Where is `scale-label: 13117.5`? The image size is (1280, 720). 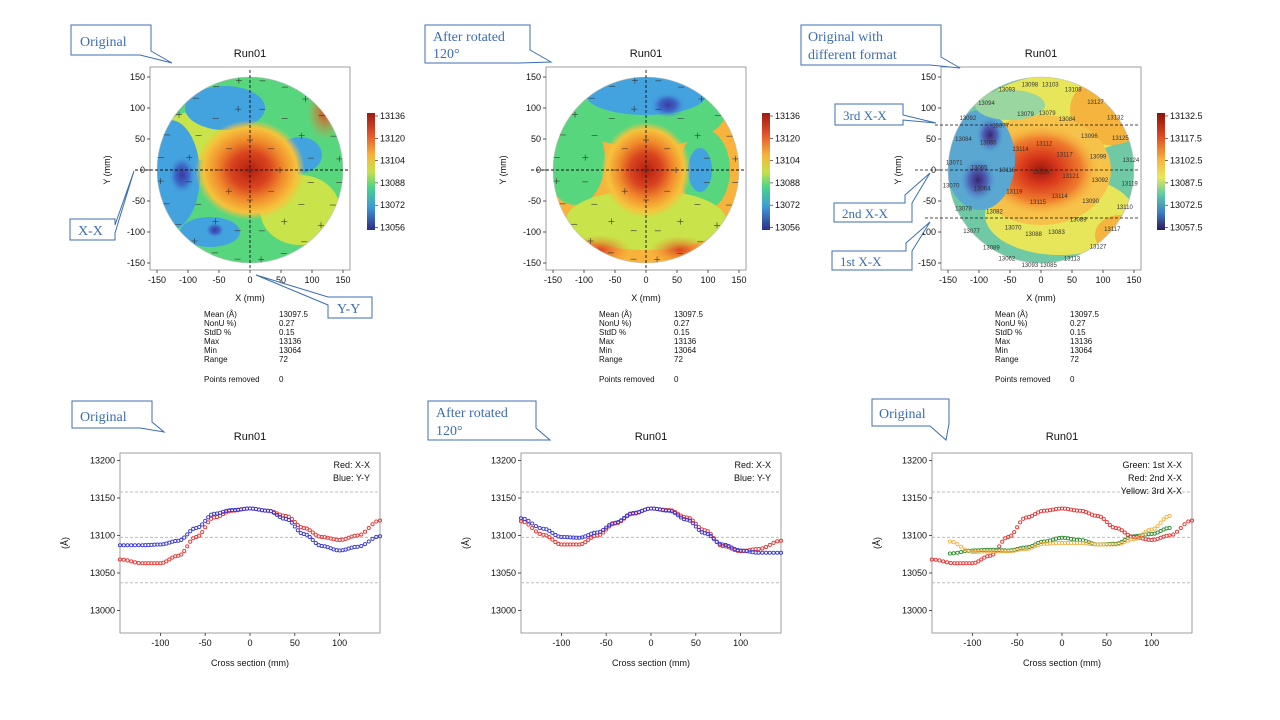 scale-label: 13117.5 is located at coordinates (1186, 138).